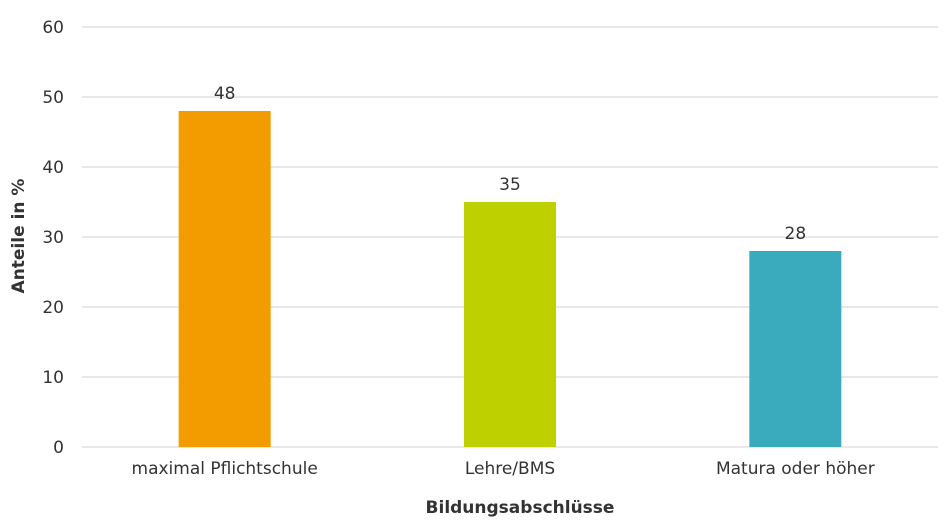 The height and width of the screenshot is (524, 948). Describe the element at coordinates (795, 469) in the screenshot. I see `x-category-label: Matura oder höher` at that location.